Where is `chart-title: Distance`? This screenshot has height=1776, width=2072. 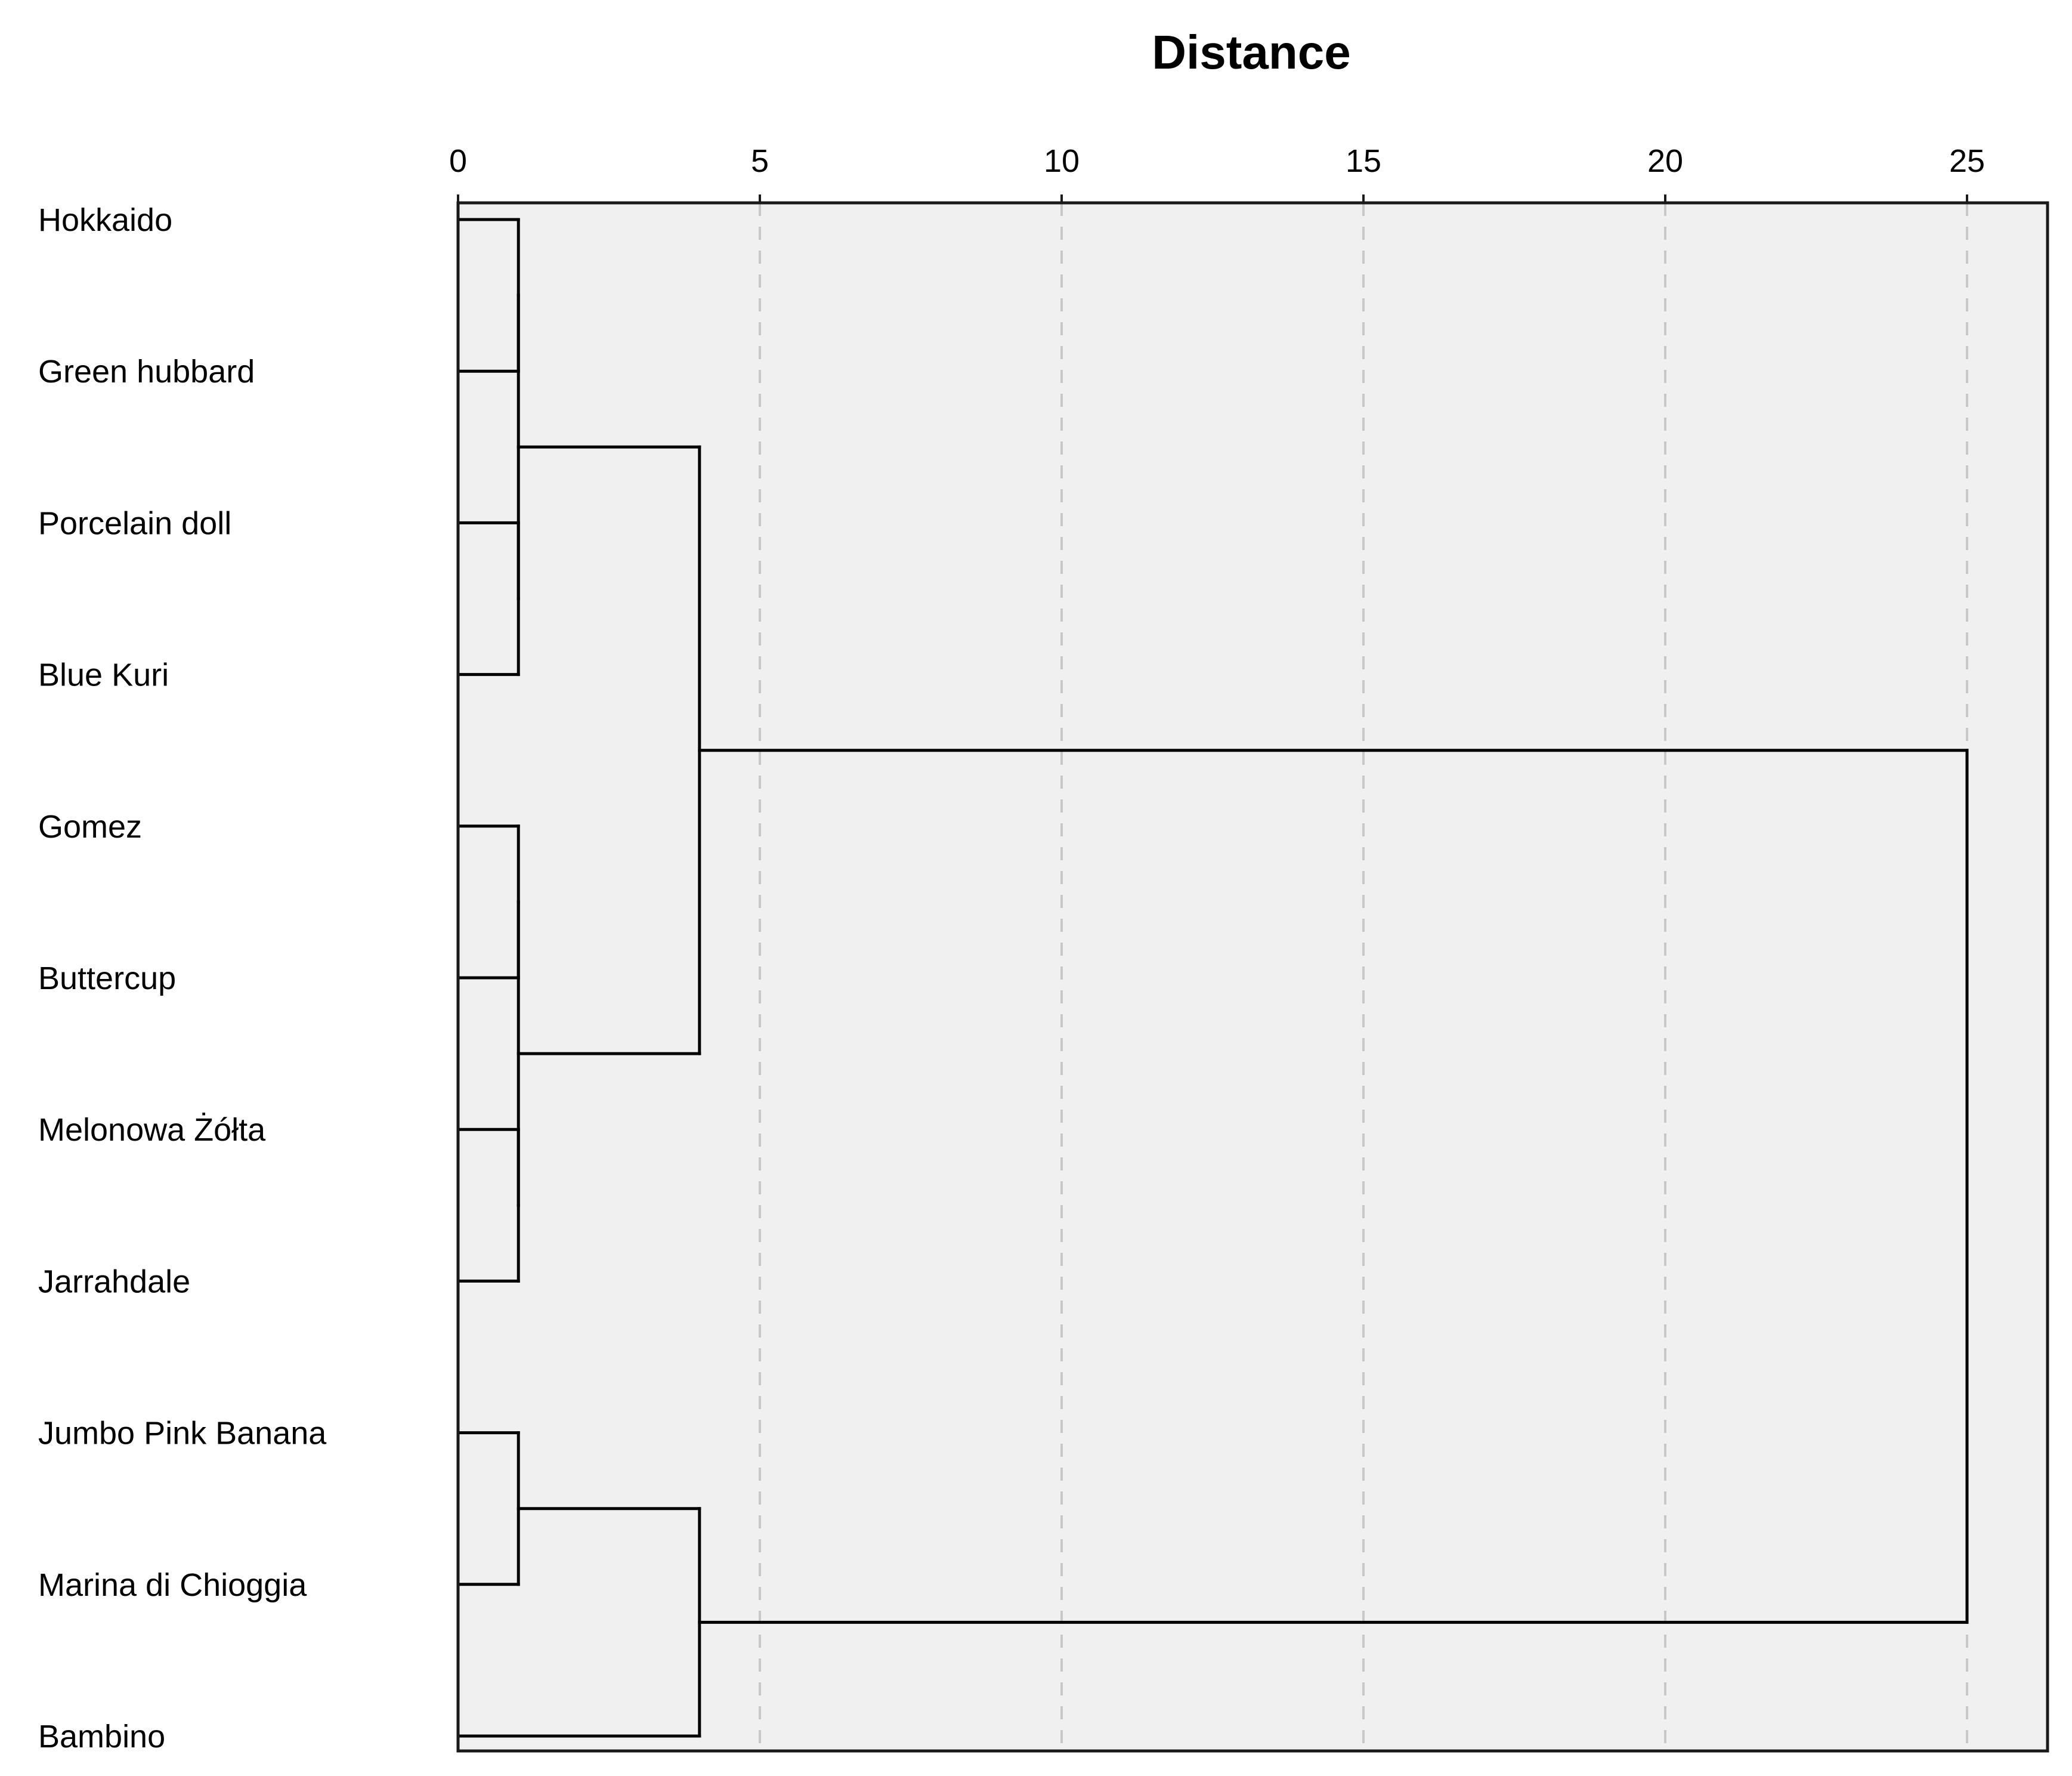
chart-title: Distance is located at coordinates (1251, 53).